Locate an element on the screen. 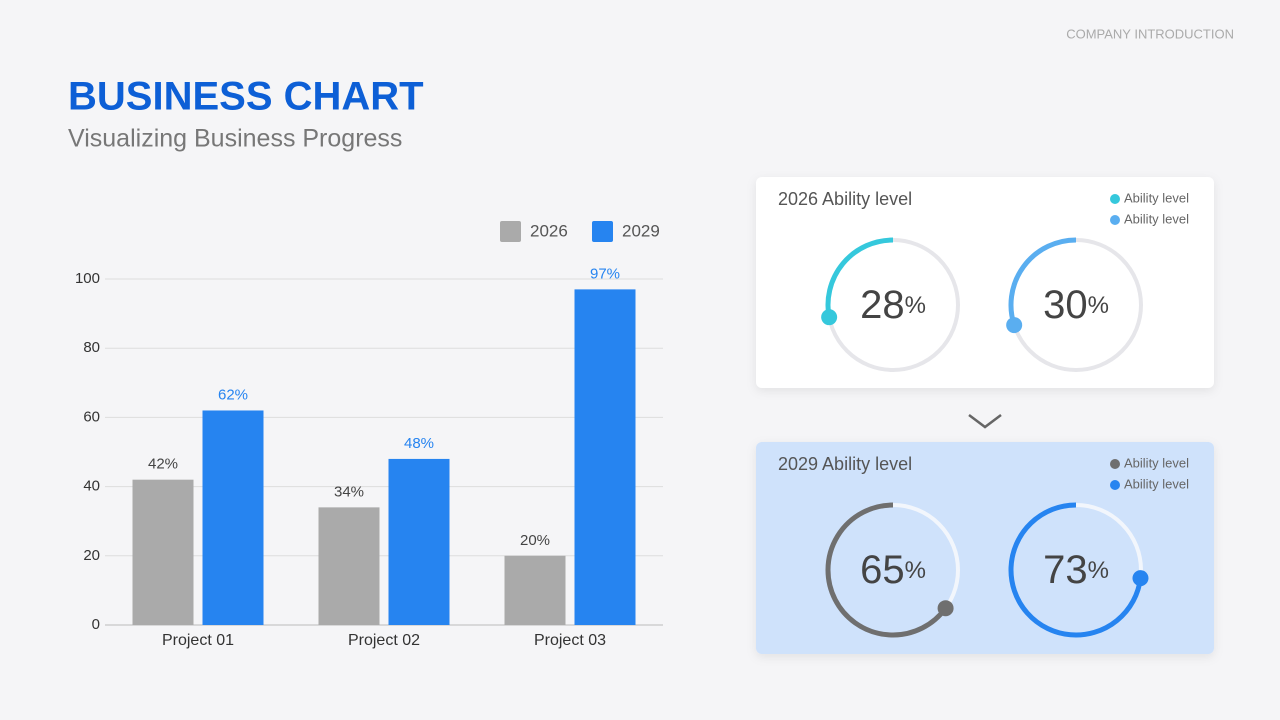  gauge-label: 30% is located at coordinates (1076, 305).